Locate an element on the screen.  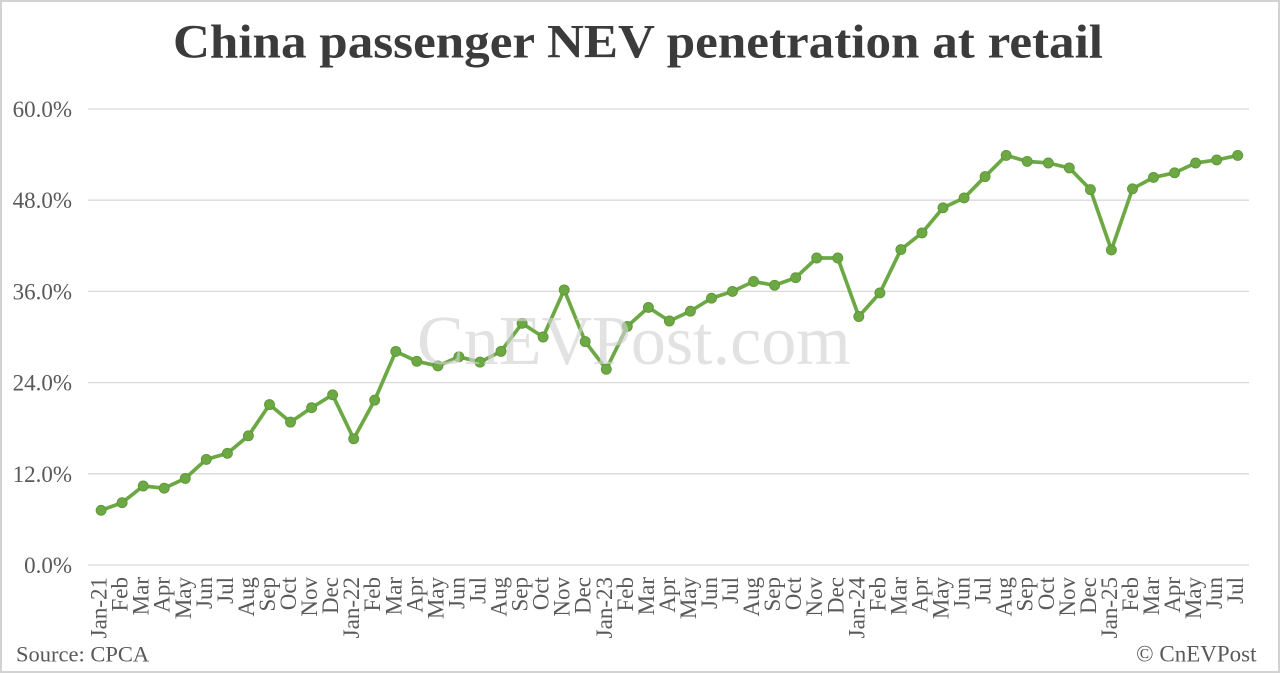
svg-text: 48.0% is located at coordinates (42, 200).